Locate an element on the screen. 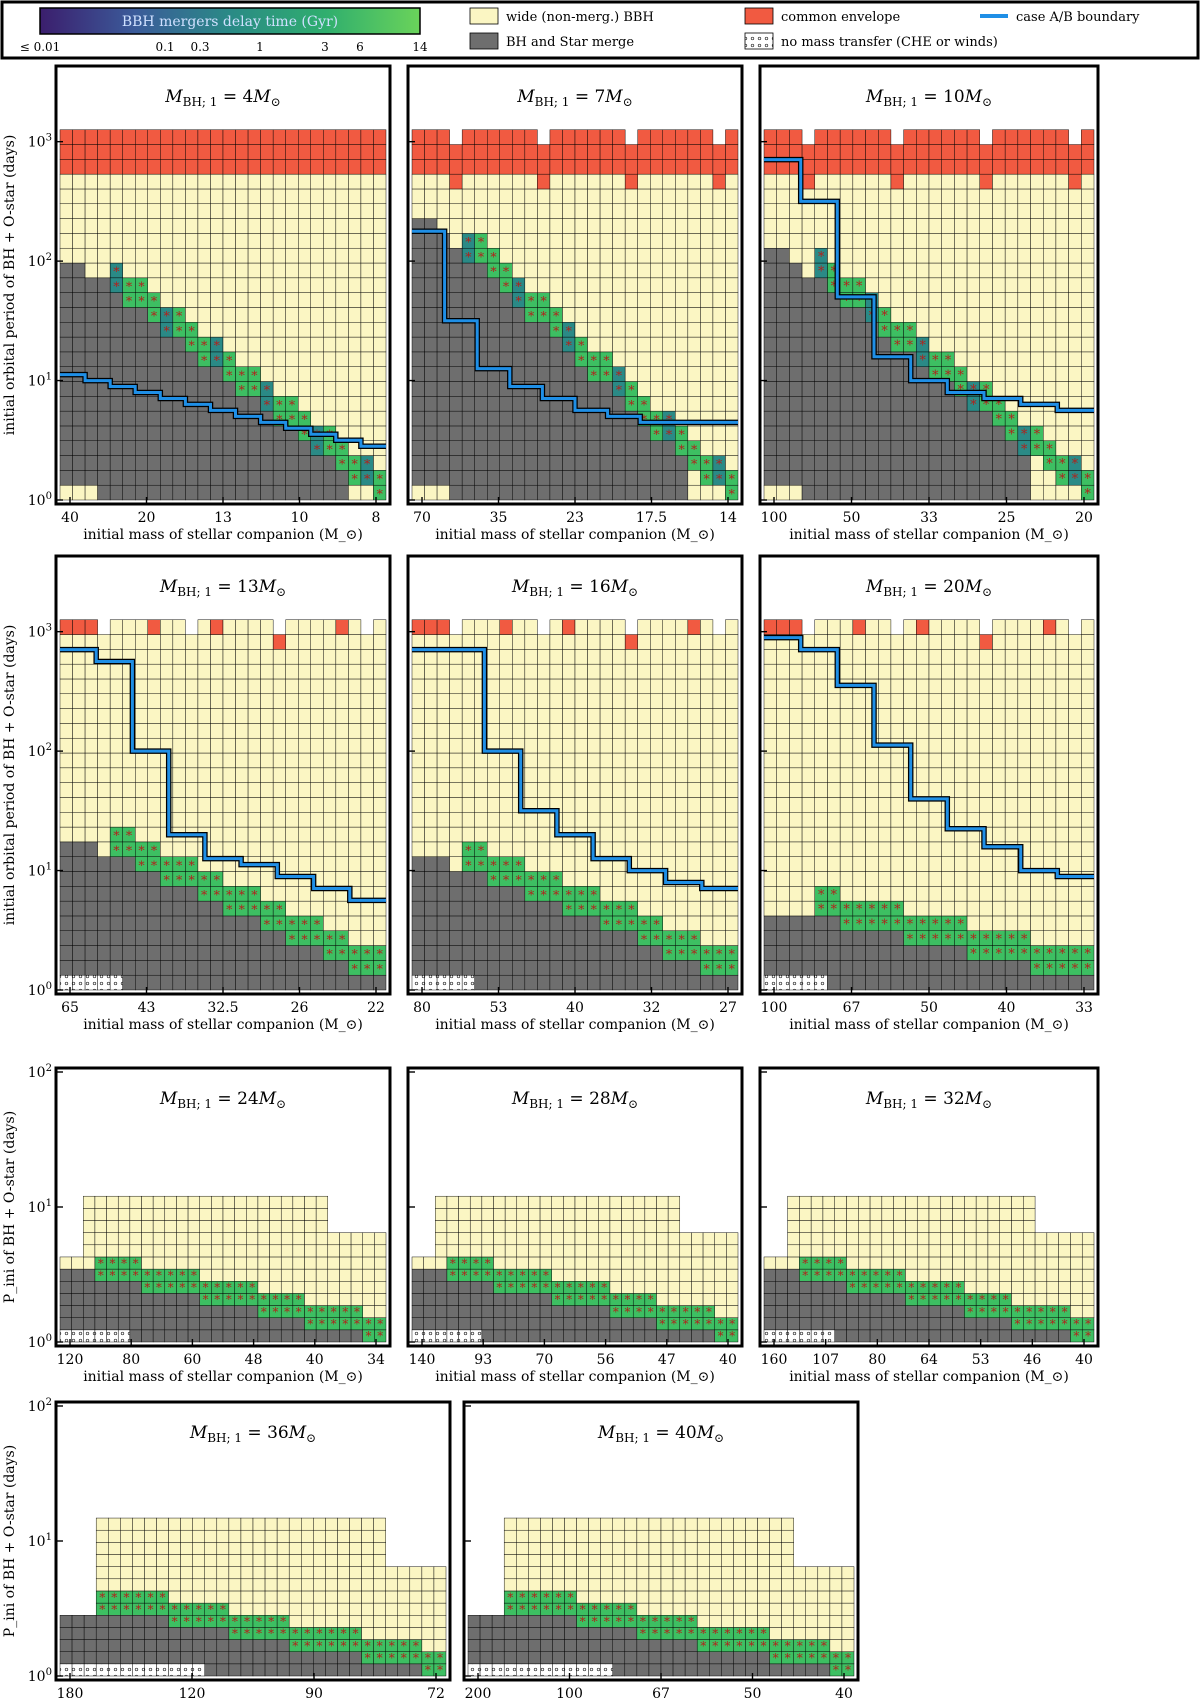 The width and height of the screenshot is (1200, 1700). x-tick-label: 14 is located at coordinates (728, 518).